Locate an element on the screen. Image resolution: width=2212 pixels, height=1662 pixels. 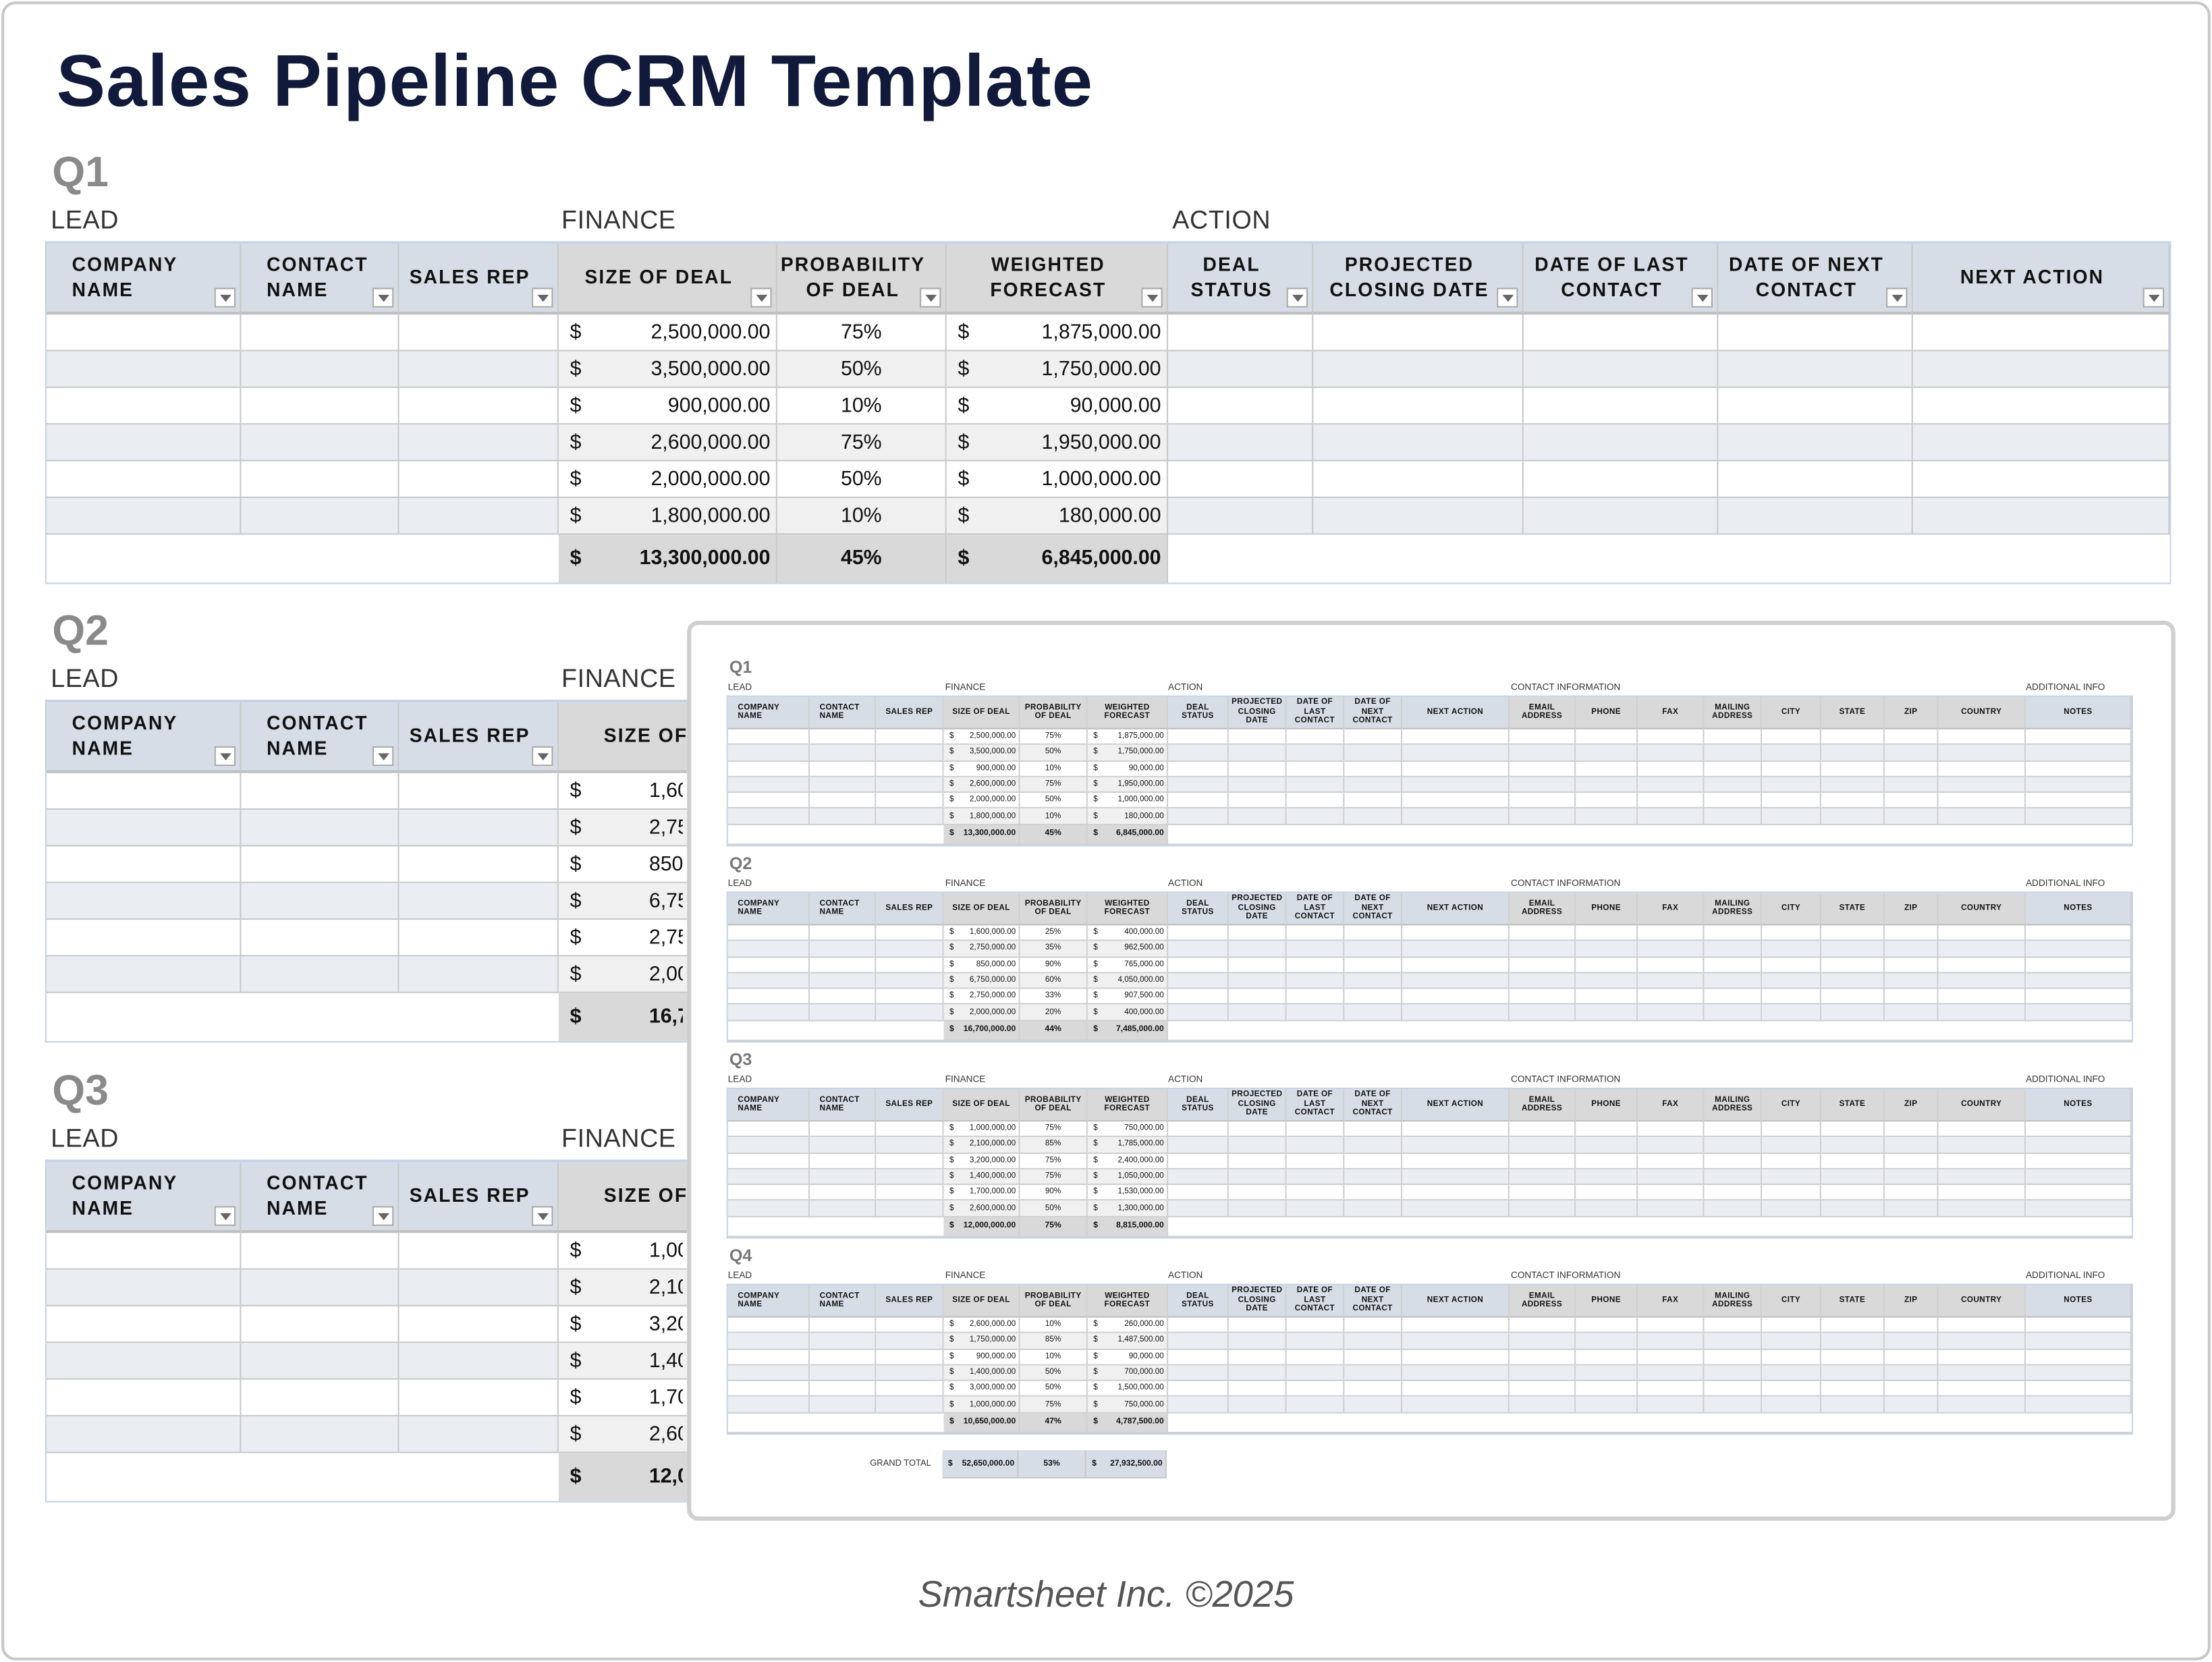
column-header-next-action: NEXT ACTION is located at coordinates (1456, 1301).